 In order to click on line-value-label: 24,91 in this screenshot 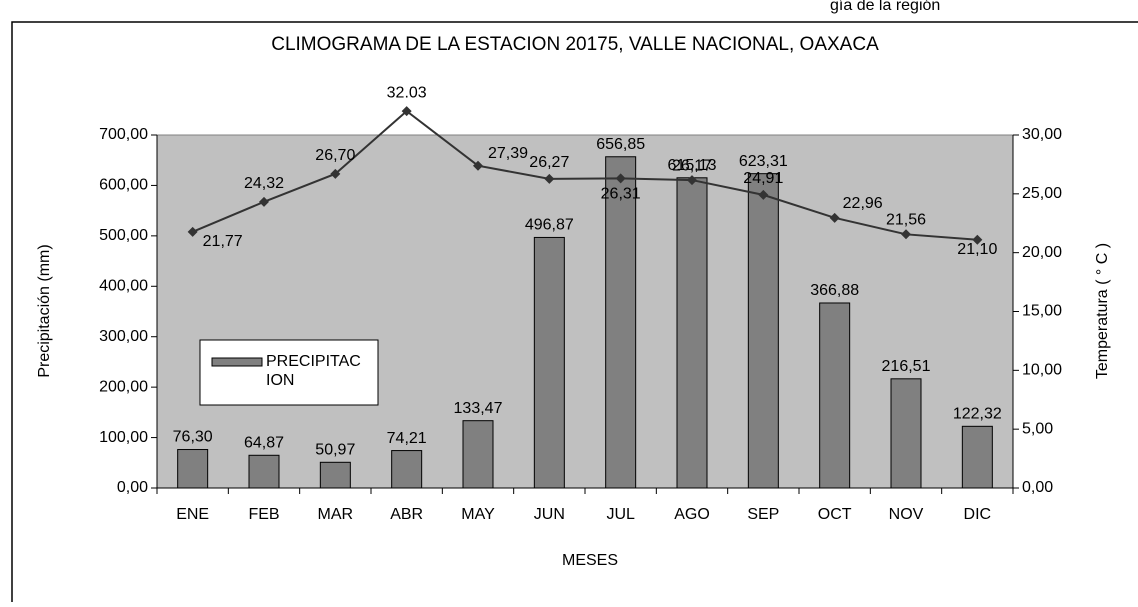, I will do `click(763, 178)`.